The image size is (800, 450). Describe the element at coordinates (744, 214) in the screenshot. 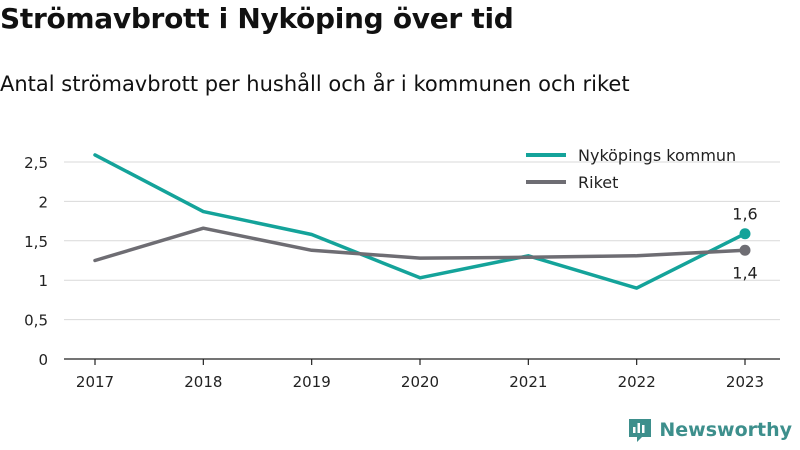

I see `series-end-label: 1,6` at that location.